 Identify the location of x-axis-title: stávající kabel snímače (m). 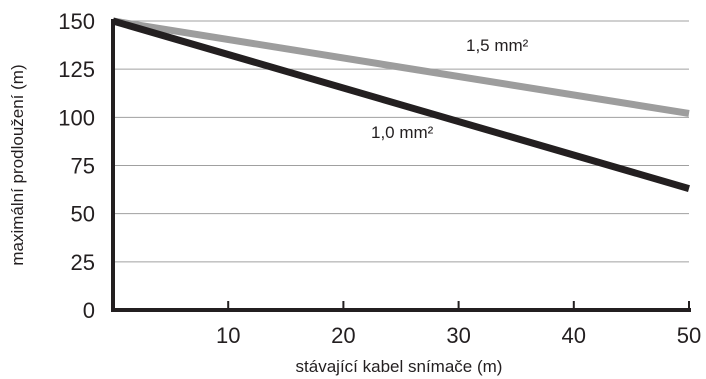
(399, 366).